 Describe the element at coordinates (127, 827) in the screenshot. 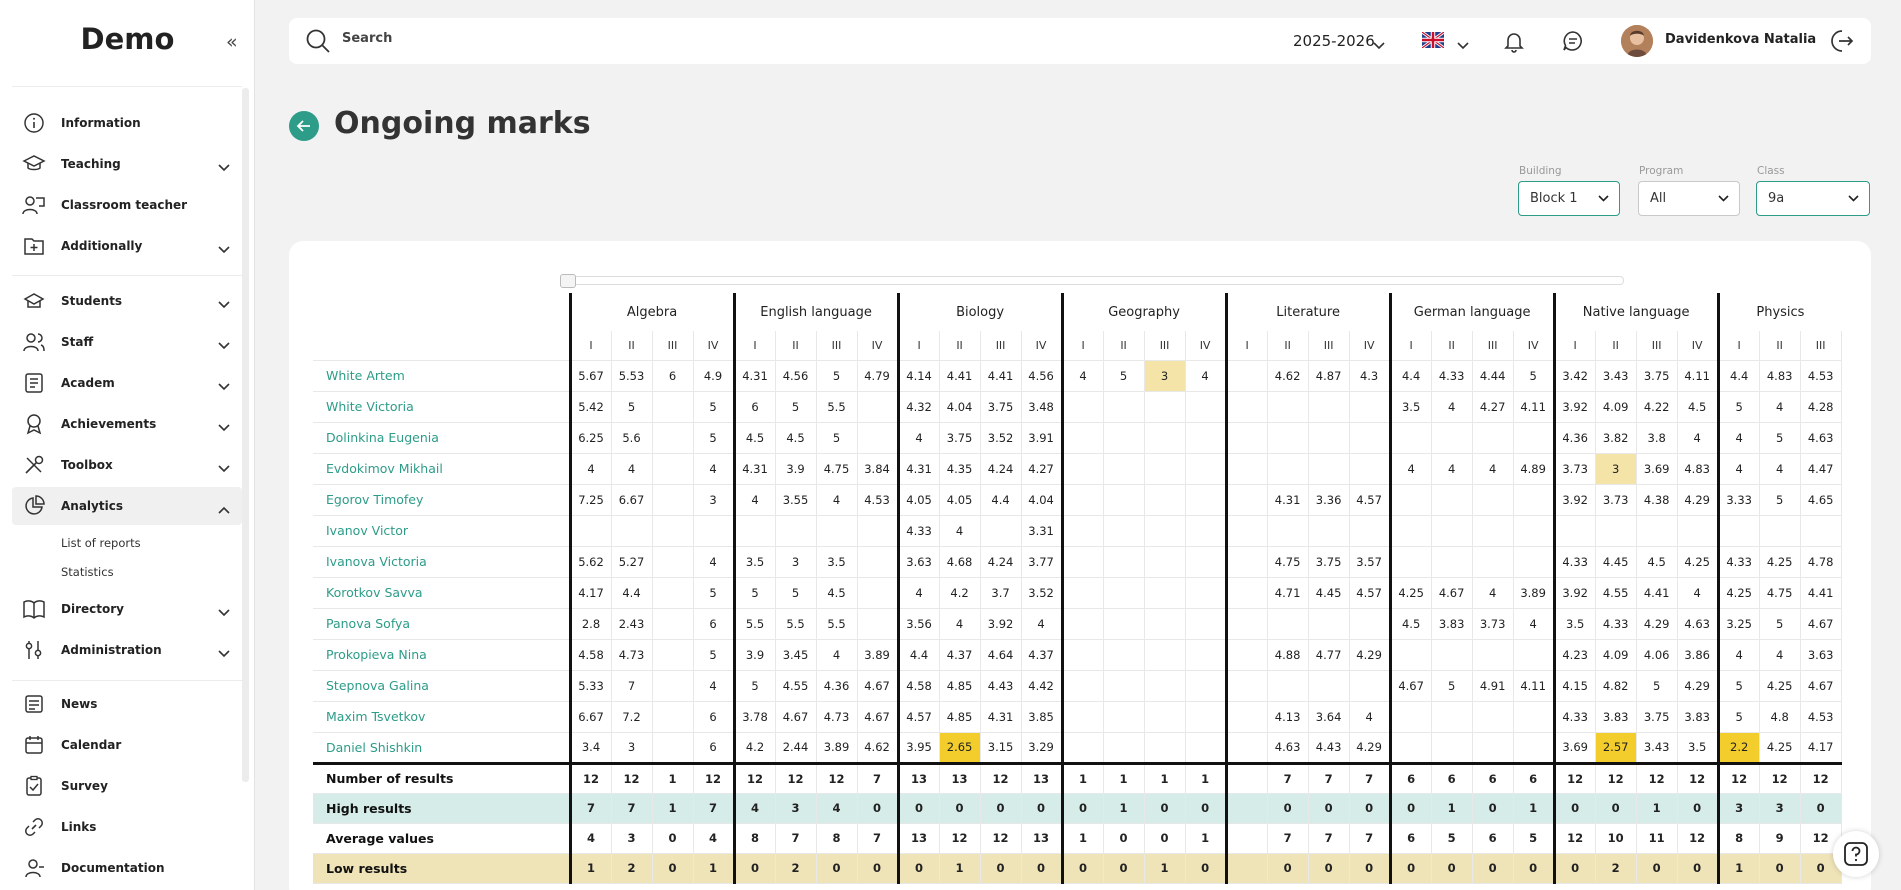

I see `sidebar-item-links: Links` at that location.